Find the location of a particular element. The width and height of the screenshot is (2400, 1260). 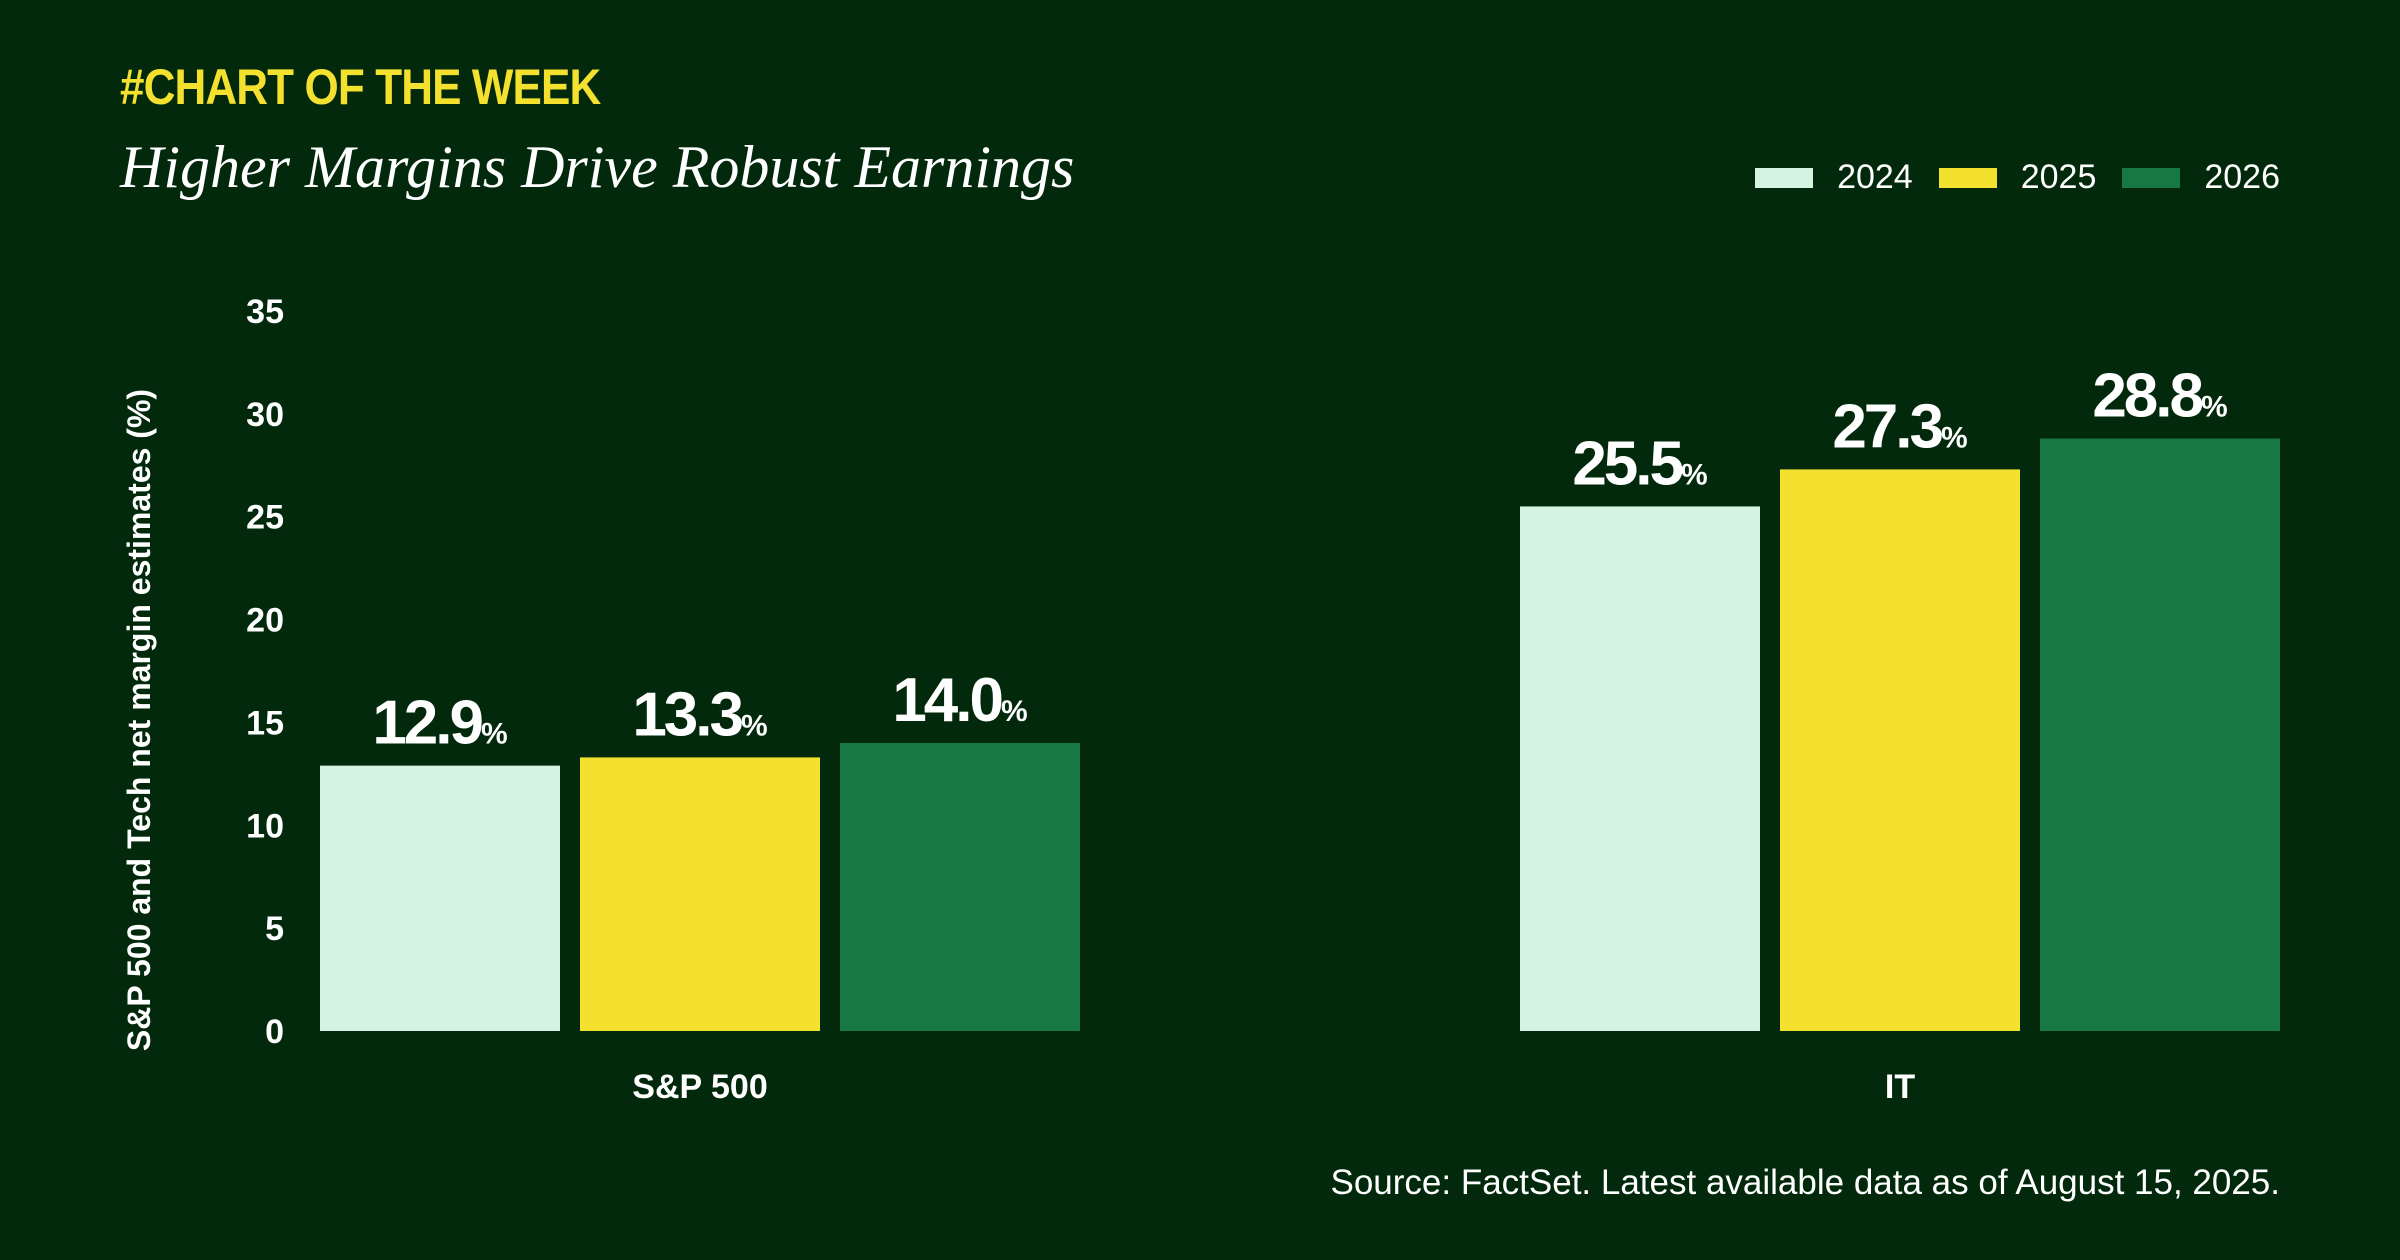

legend-swatch-2024 is located at coordinates (1784, 177).